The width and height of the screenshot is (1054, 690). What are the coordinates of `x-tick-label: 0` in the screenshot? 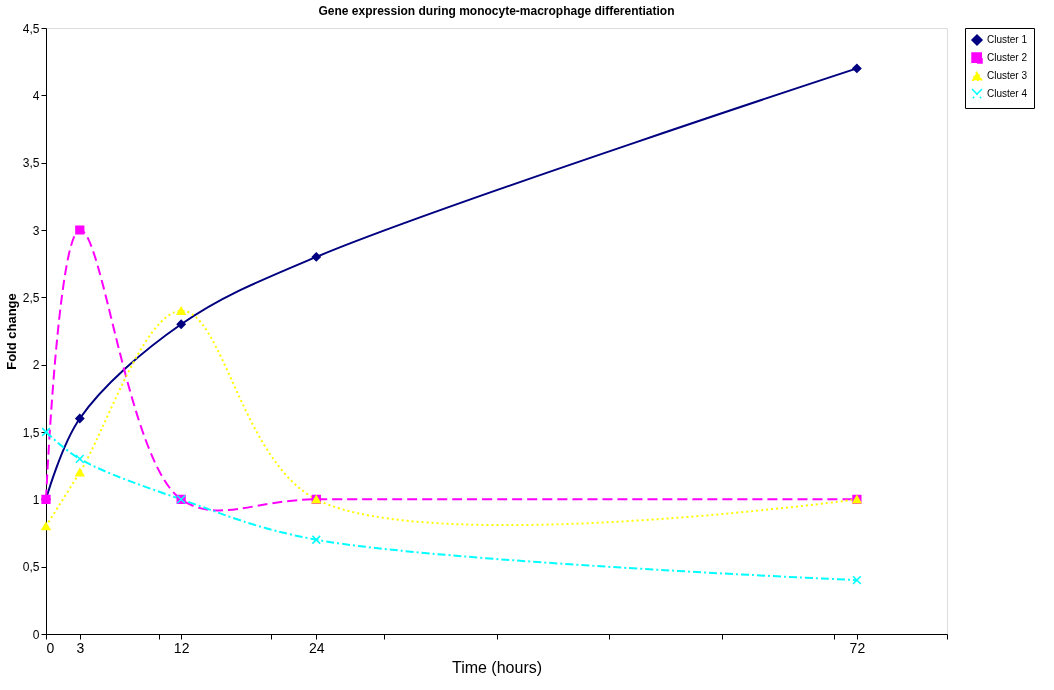 It's located at (50, 647).